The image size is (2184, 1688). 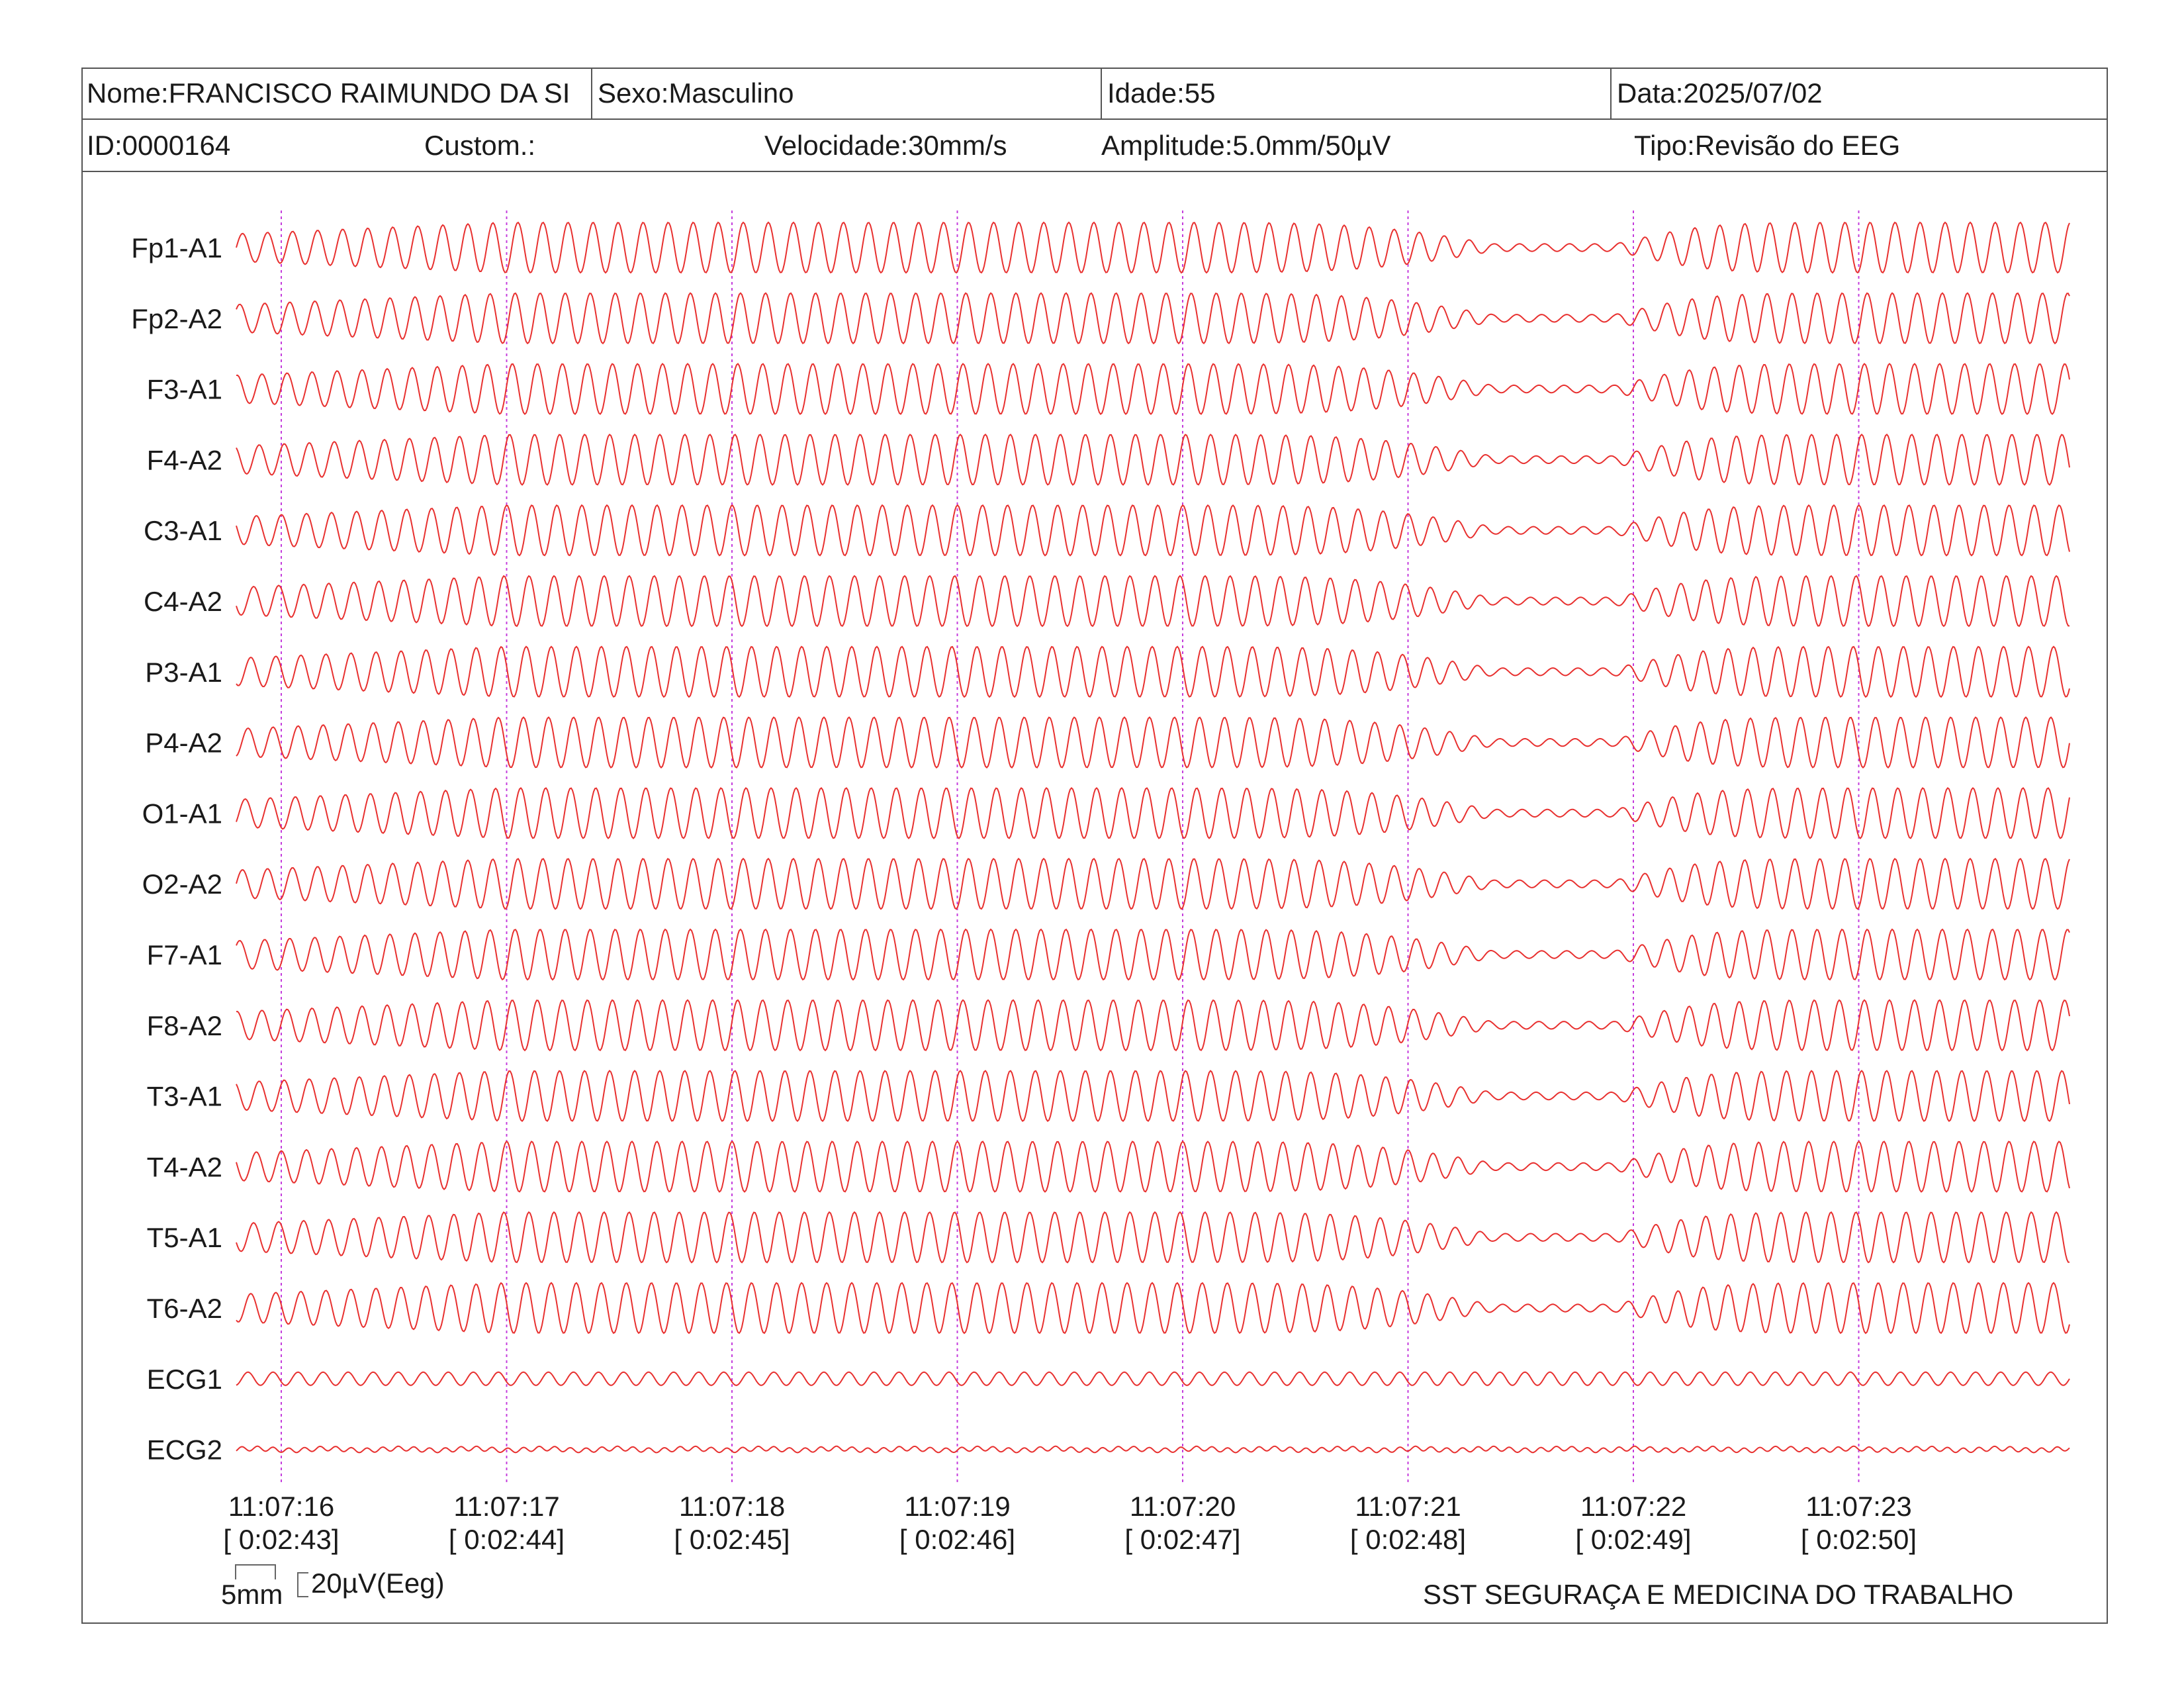 I want to click on amplitude-field: Amplitude:5.0mm/50µV, so click(x=1246, y=145).